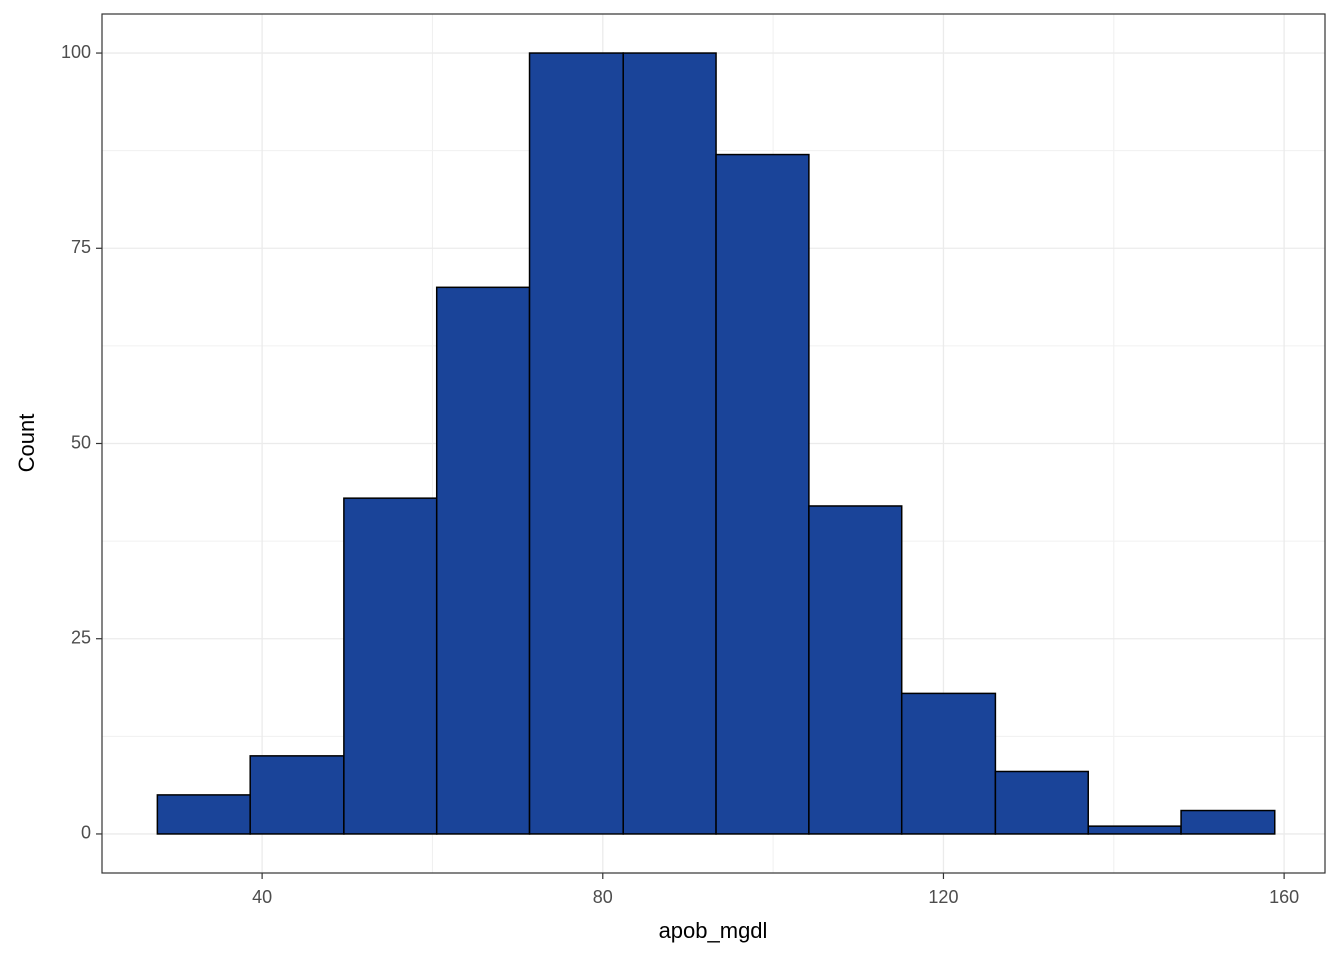 This screenshot has width=1344, height=960. What do you see at coordinates (81, 247) in the screenshot?
I see `y-tick-label: 75` at bounding box center [81, 247].